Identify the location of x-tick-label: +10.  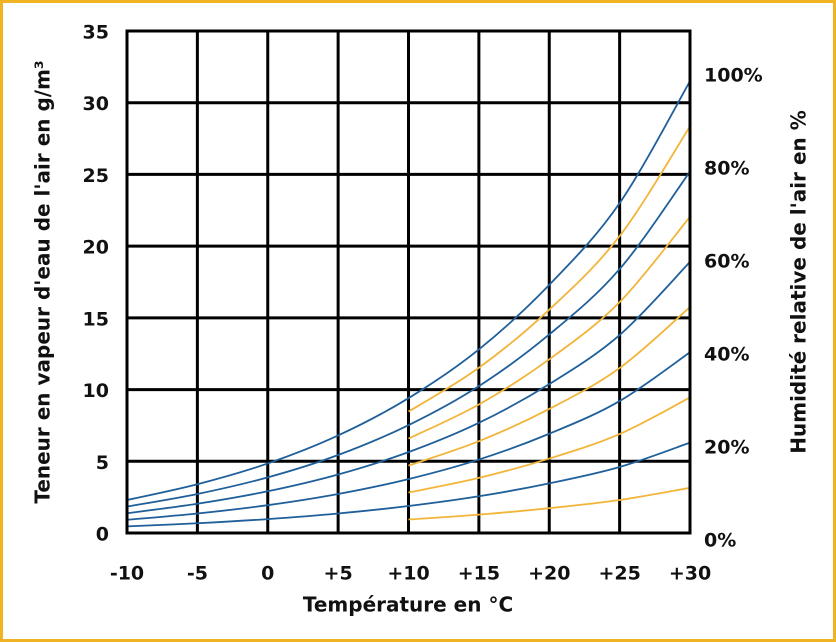
(408, 574).